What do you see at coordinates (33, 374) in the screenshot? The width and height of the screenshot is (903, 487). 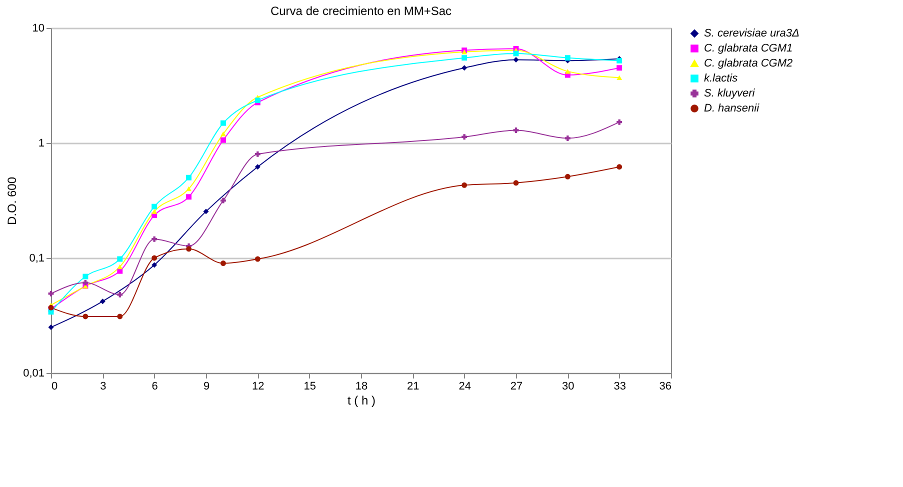 I see `y-tick-label: 0,01` at bounding box center [33, 374].